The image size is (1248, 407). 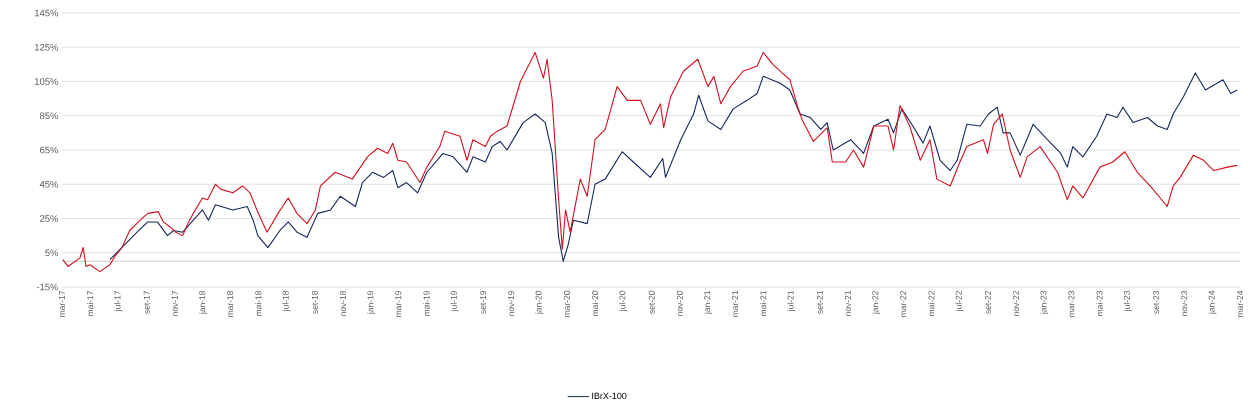 I want to click on x-tick-label: set-21, so click(x=819, y=302).